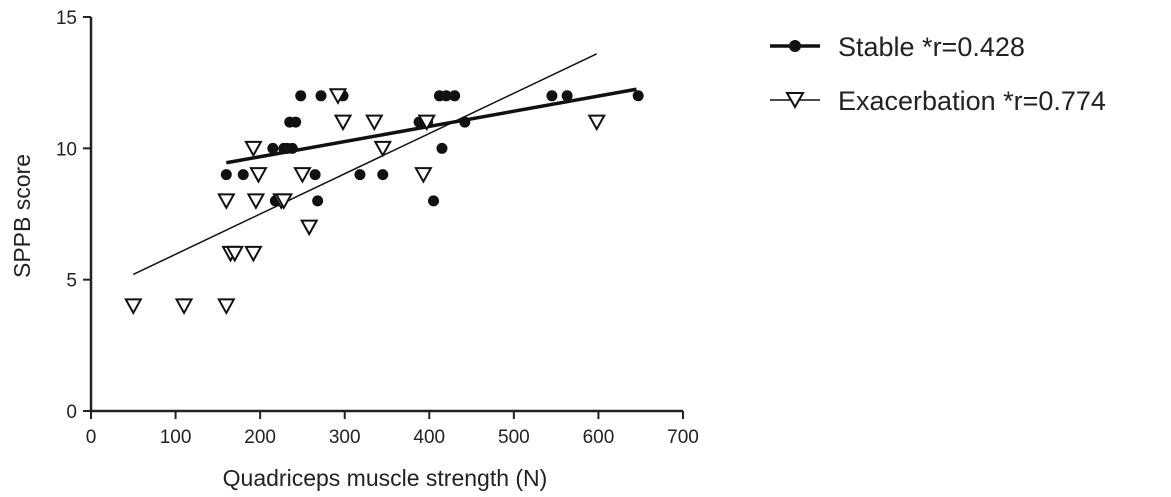  What do you see at coordinates (795, 101) in the screenshot?
I see `legend-marker-exacerbation` at bounding box center [795, 101].